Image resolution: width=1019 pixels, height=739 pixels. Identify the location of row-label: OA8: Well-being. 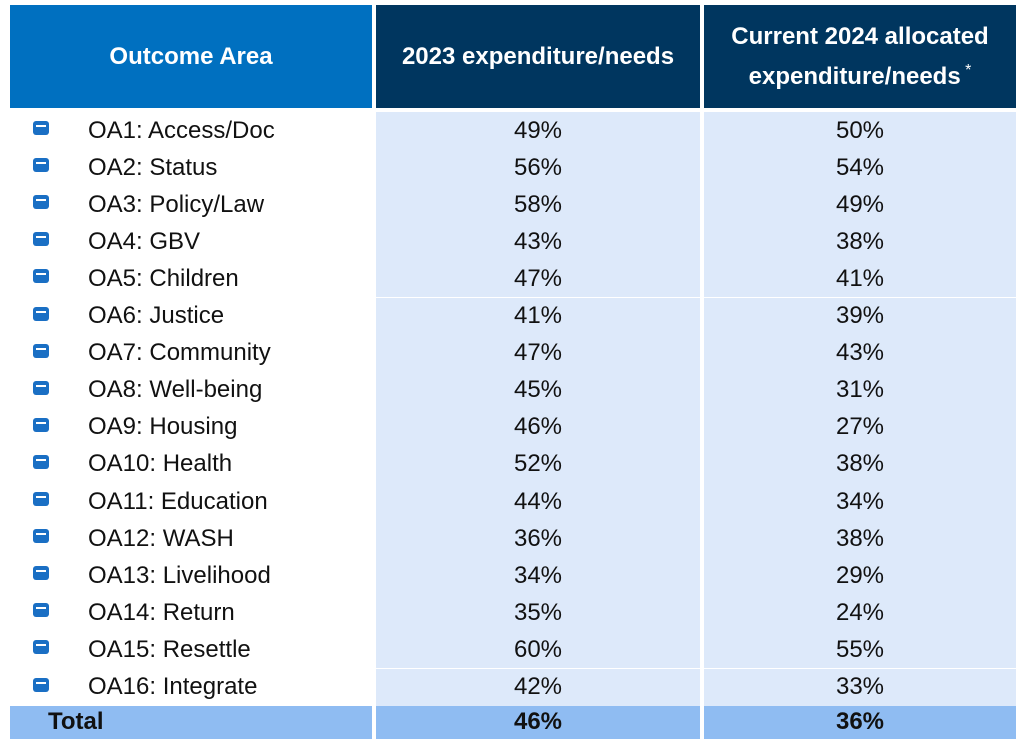
(191, 390).